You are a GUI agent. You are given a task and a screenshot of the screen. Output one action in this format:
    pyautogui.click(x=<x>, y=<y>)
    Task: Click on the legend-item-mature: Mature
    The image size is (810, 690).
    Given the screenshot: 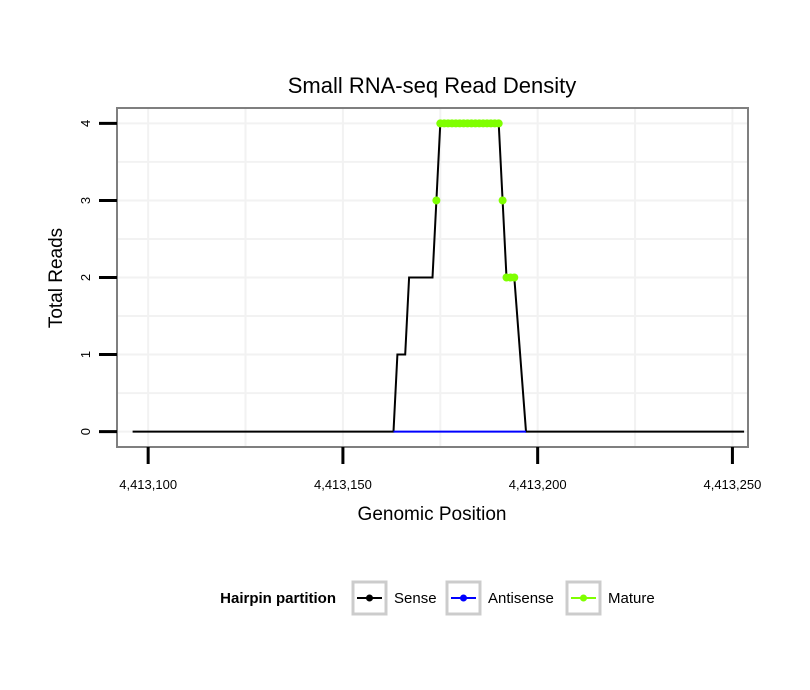 What is the action you would take?
    pyautogui.click(x=610, y=598)
    